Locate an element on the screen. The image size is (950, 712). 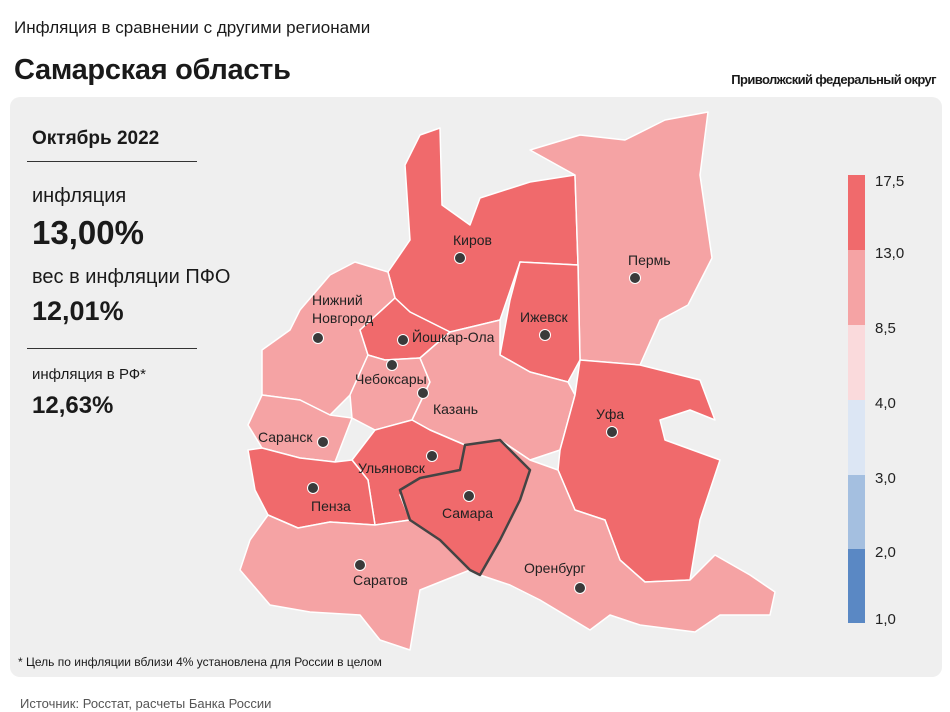
city-dot-perm is located at coordinates (635, 278).